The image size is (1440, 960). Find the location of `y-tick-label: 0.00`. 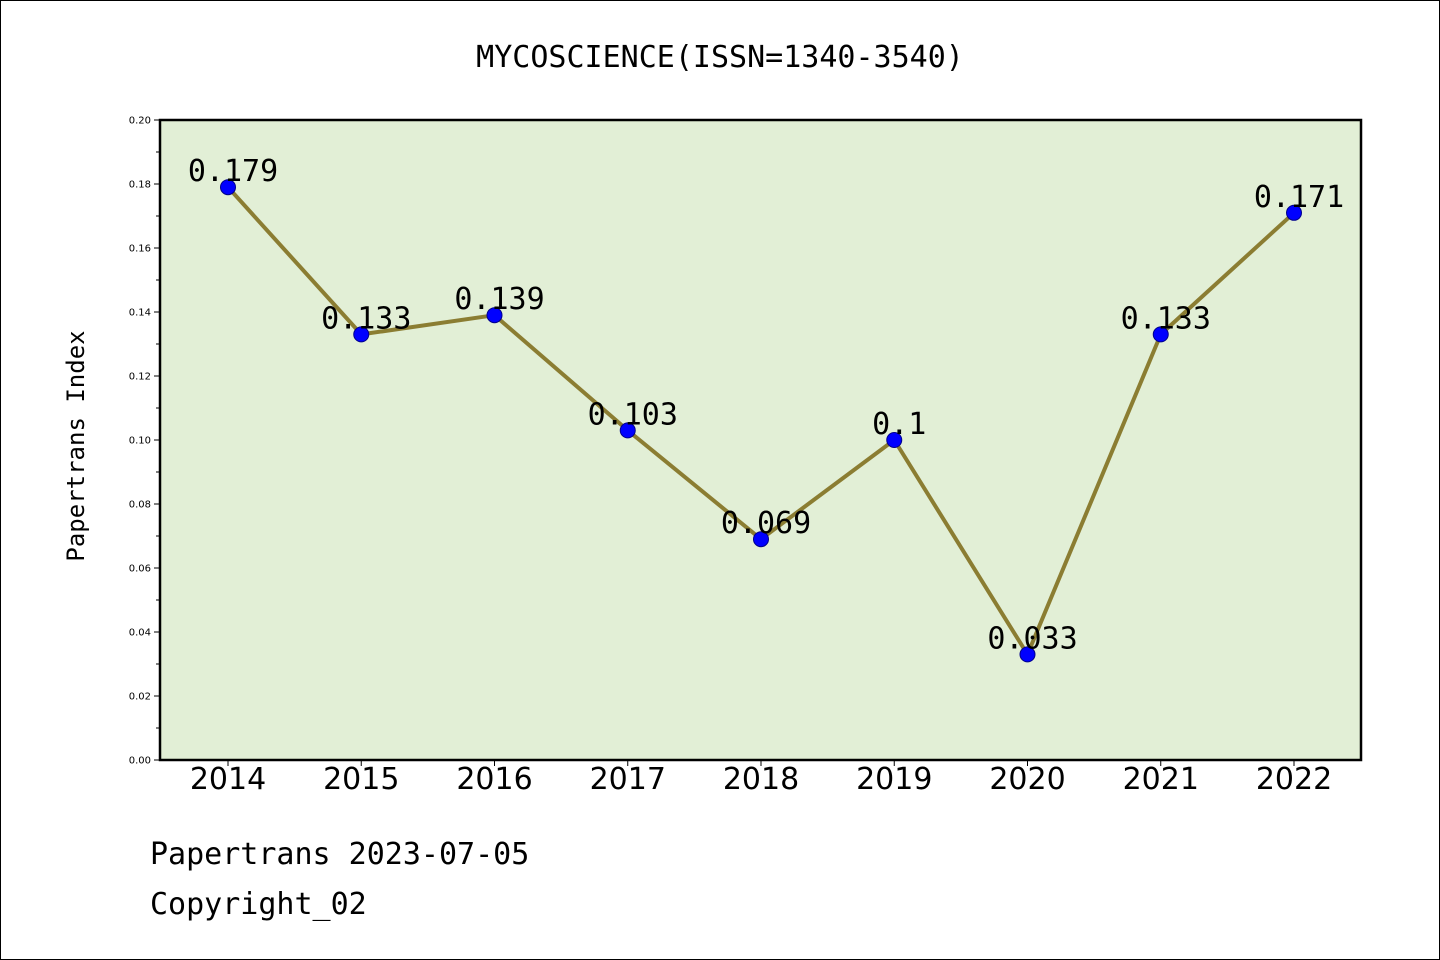

y-tick-label: 0.00 is located at coordinates (140, 761).